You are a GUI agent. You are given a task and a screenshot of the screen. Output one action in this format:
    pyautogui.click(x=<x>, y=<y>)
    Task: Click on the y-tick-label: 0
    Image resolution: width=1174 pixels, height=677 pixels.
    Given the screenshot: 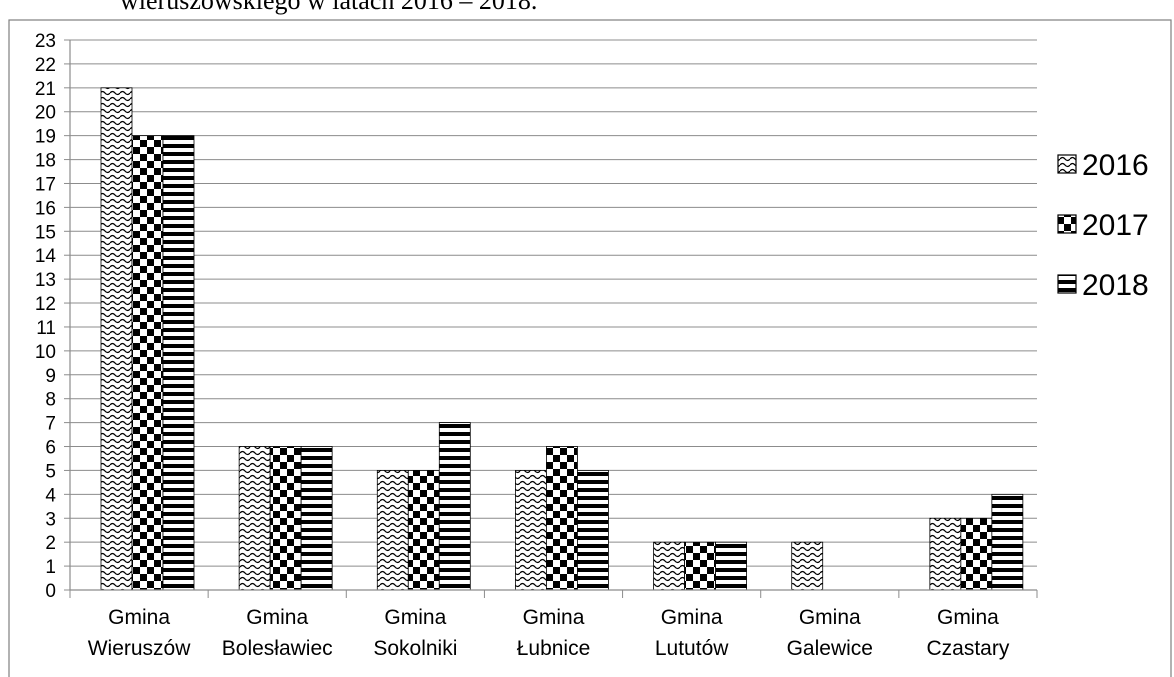 What is the action you would take?
    pyautogui.click(x=50, y=591)
    